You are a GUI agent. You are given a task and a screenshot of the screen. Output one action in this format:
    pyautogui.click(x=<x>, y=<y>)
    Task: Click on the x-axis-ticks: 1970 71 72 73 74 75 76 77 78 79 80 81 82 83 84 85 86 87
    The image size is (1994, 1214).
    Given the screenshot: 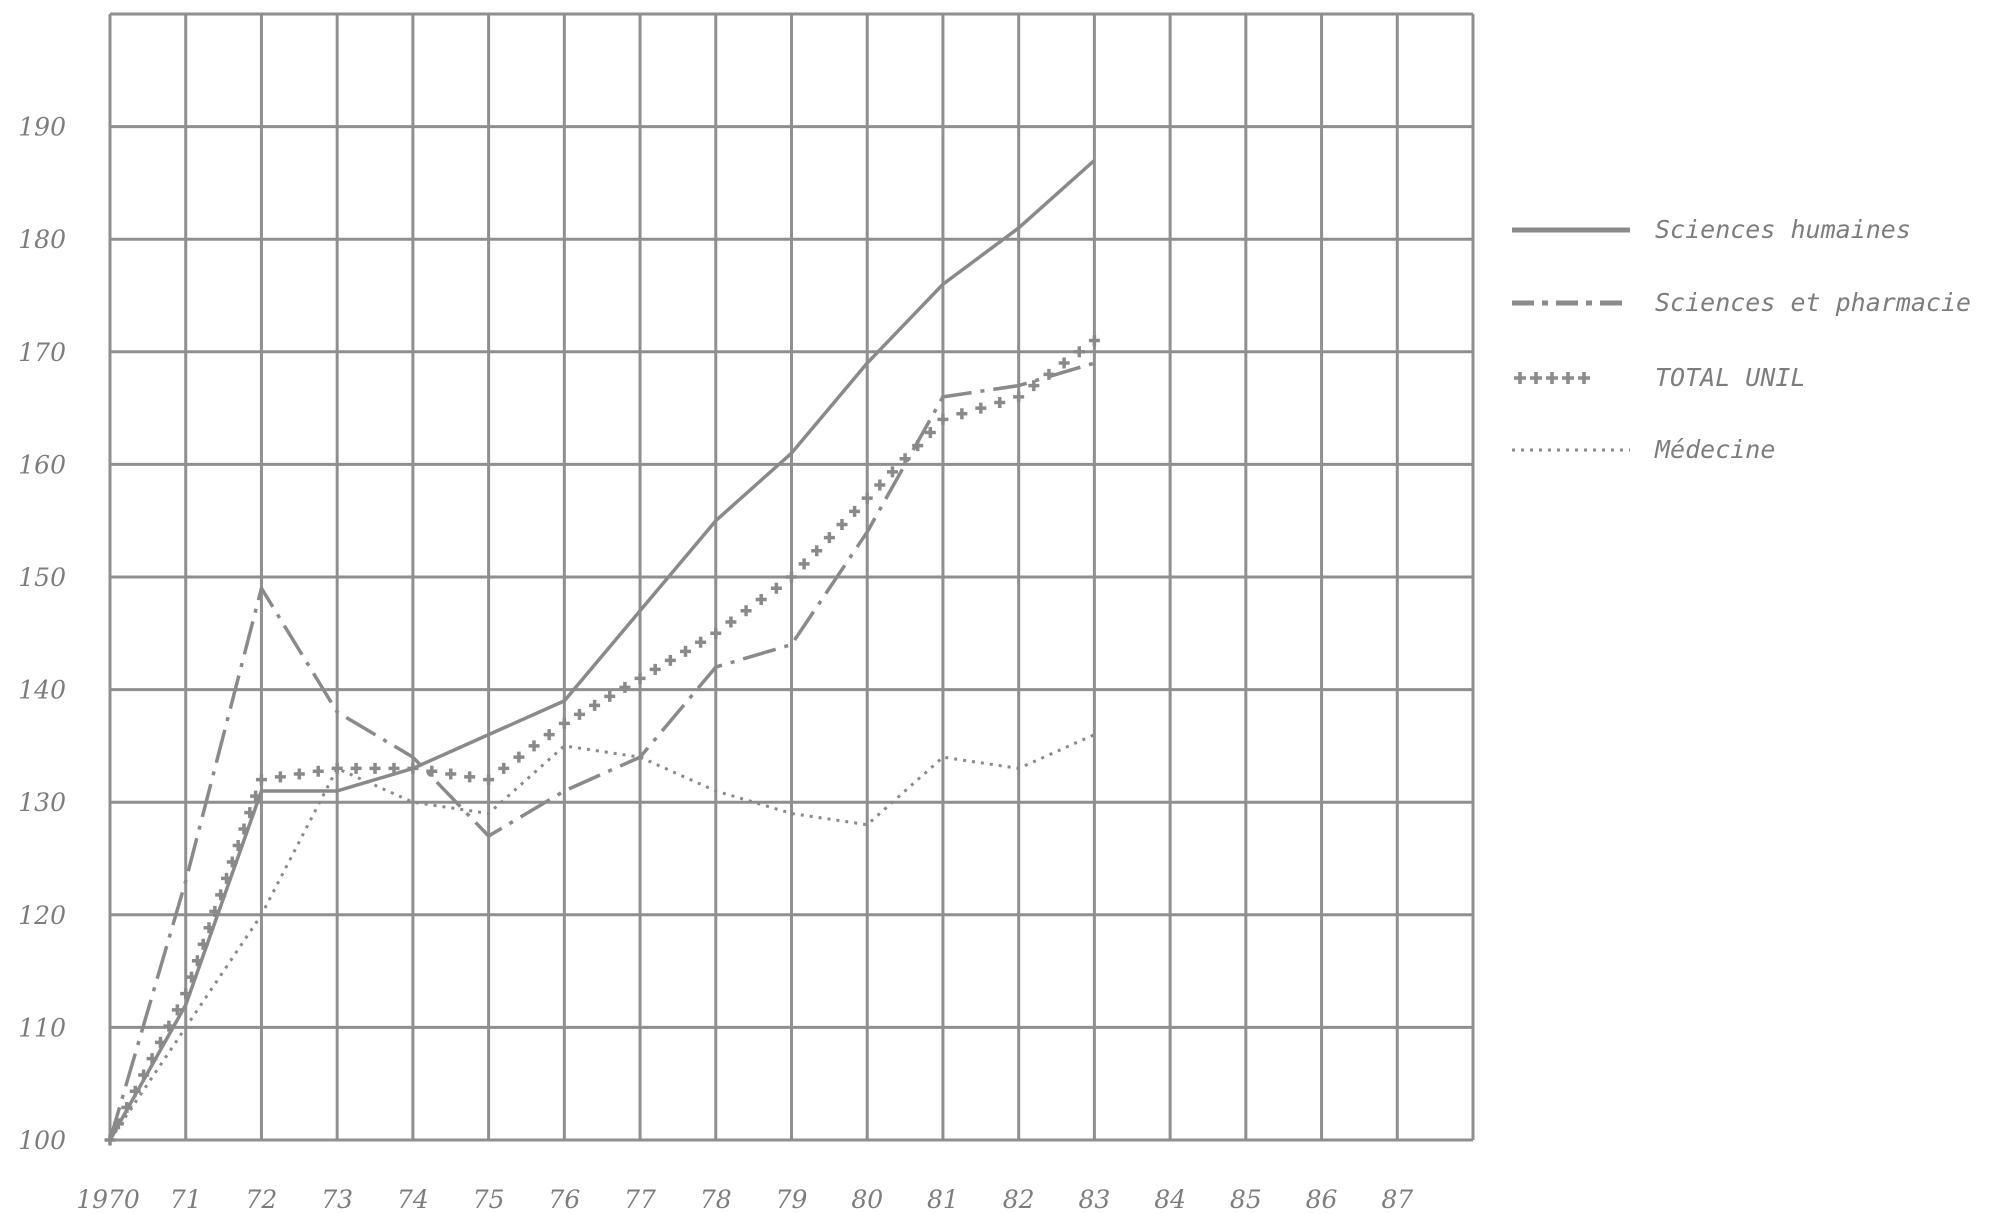 What is the action you would take?
    pyautogui.click(x=744, y=1199)
    